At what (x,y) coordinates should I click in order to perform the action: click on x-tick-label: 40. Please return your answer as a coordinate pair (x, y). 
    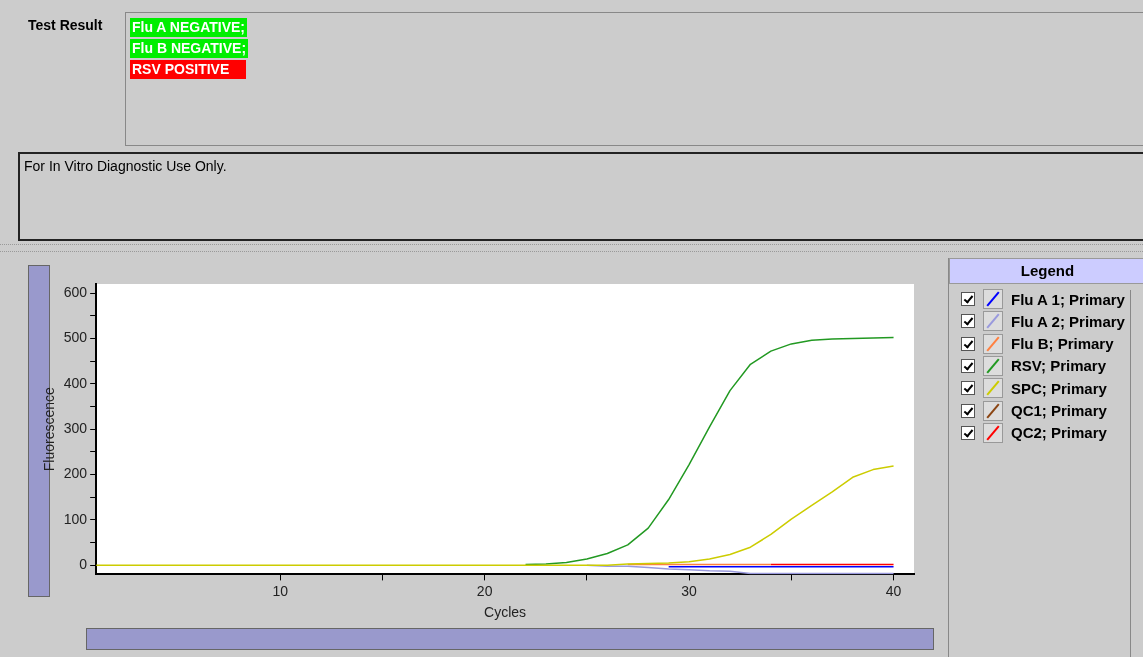
    Looking at the image, I should click on (893, 590).